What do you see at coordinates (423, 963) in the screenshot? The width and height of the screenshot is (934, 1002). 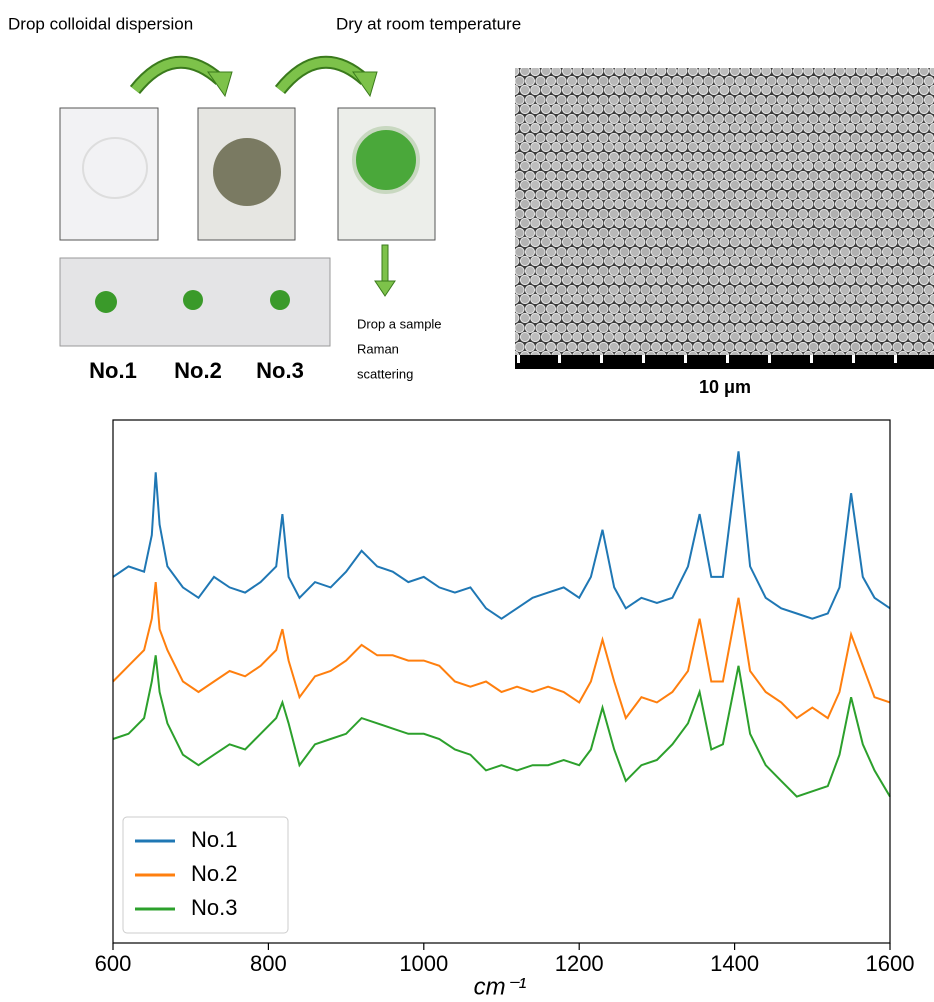 I see `x-tick-label: 1000` at bounding box center [423, 963].